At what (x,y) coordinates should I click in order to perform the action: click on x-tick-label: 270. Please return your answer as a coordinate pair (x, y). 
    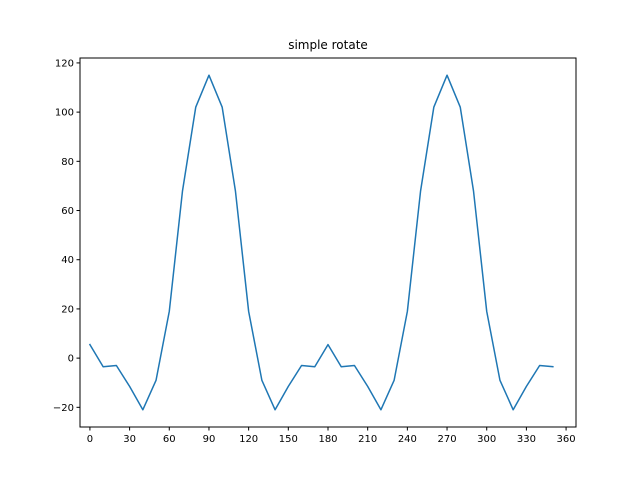
    Looking at the image, I should click on (446, 439).